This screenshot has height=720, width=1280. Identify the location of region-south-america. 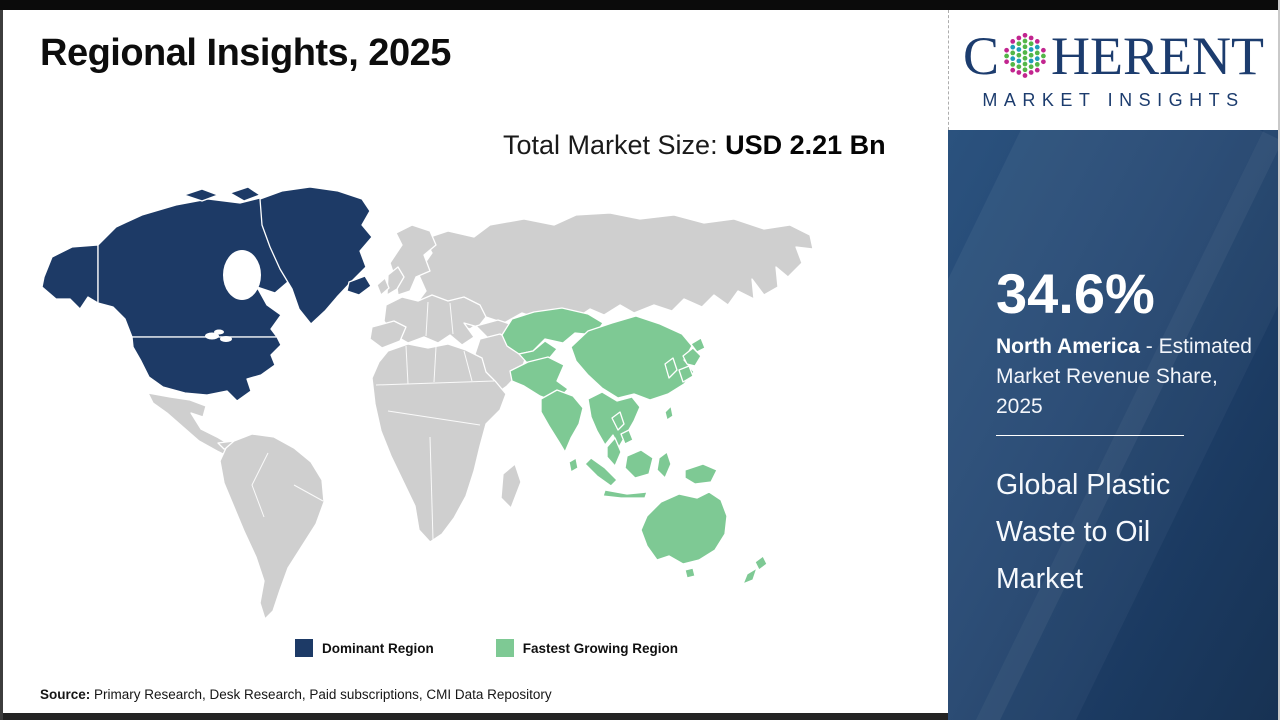
(272, 526).